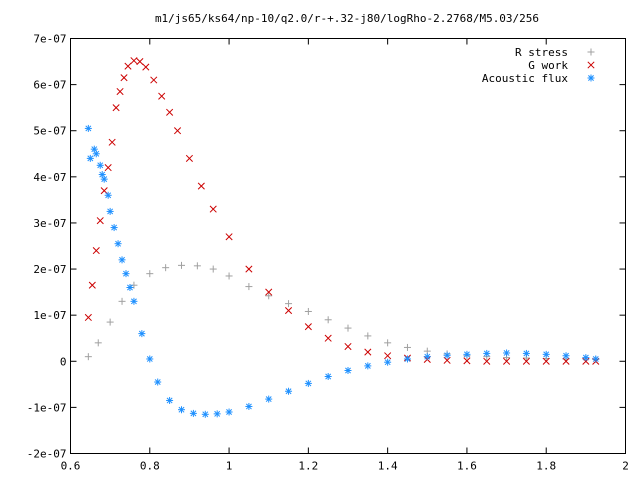 This screenshot has width=640, height=480. What do you see at coordinates (546, 466) in the screenshot?
I see `x-tick-label: 1.8` at bounding box center [546, 466].